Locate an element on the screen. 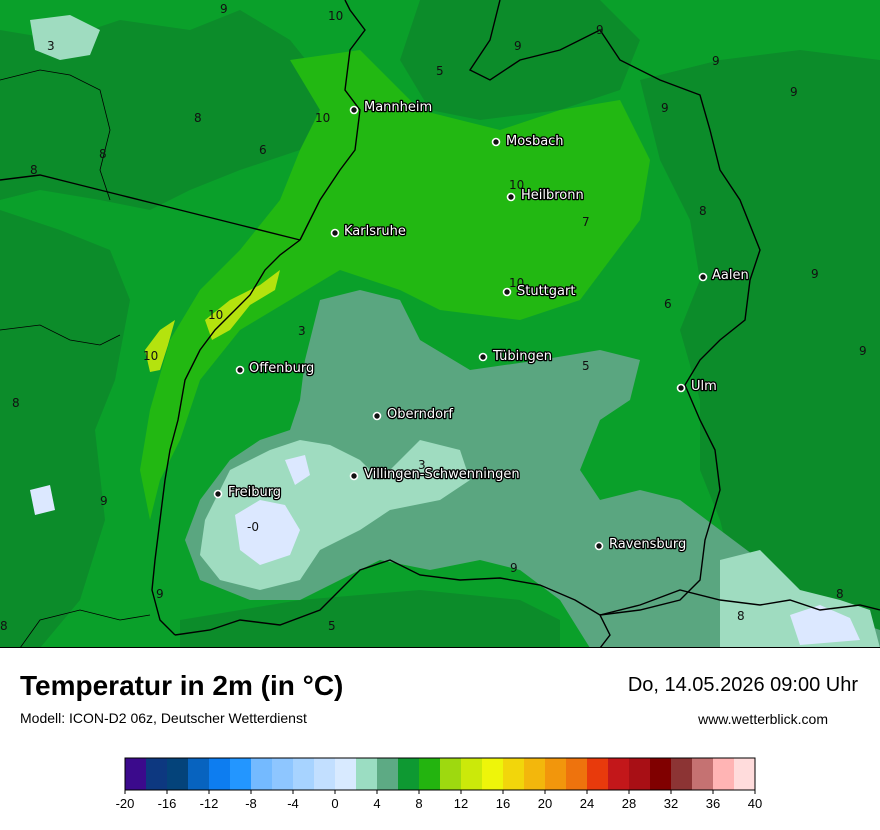 The width and height of the screenshot is (880, 830). dark-green-region-south-strip is located at coordinates (370, 619).